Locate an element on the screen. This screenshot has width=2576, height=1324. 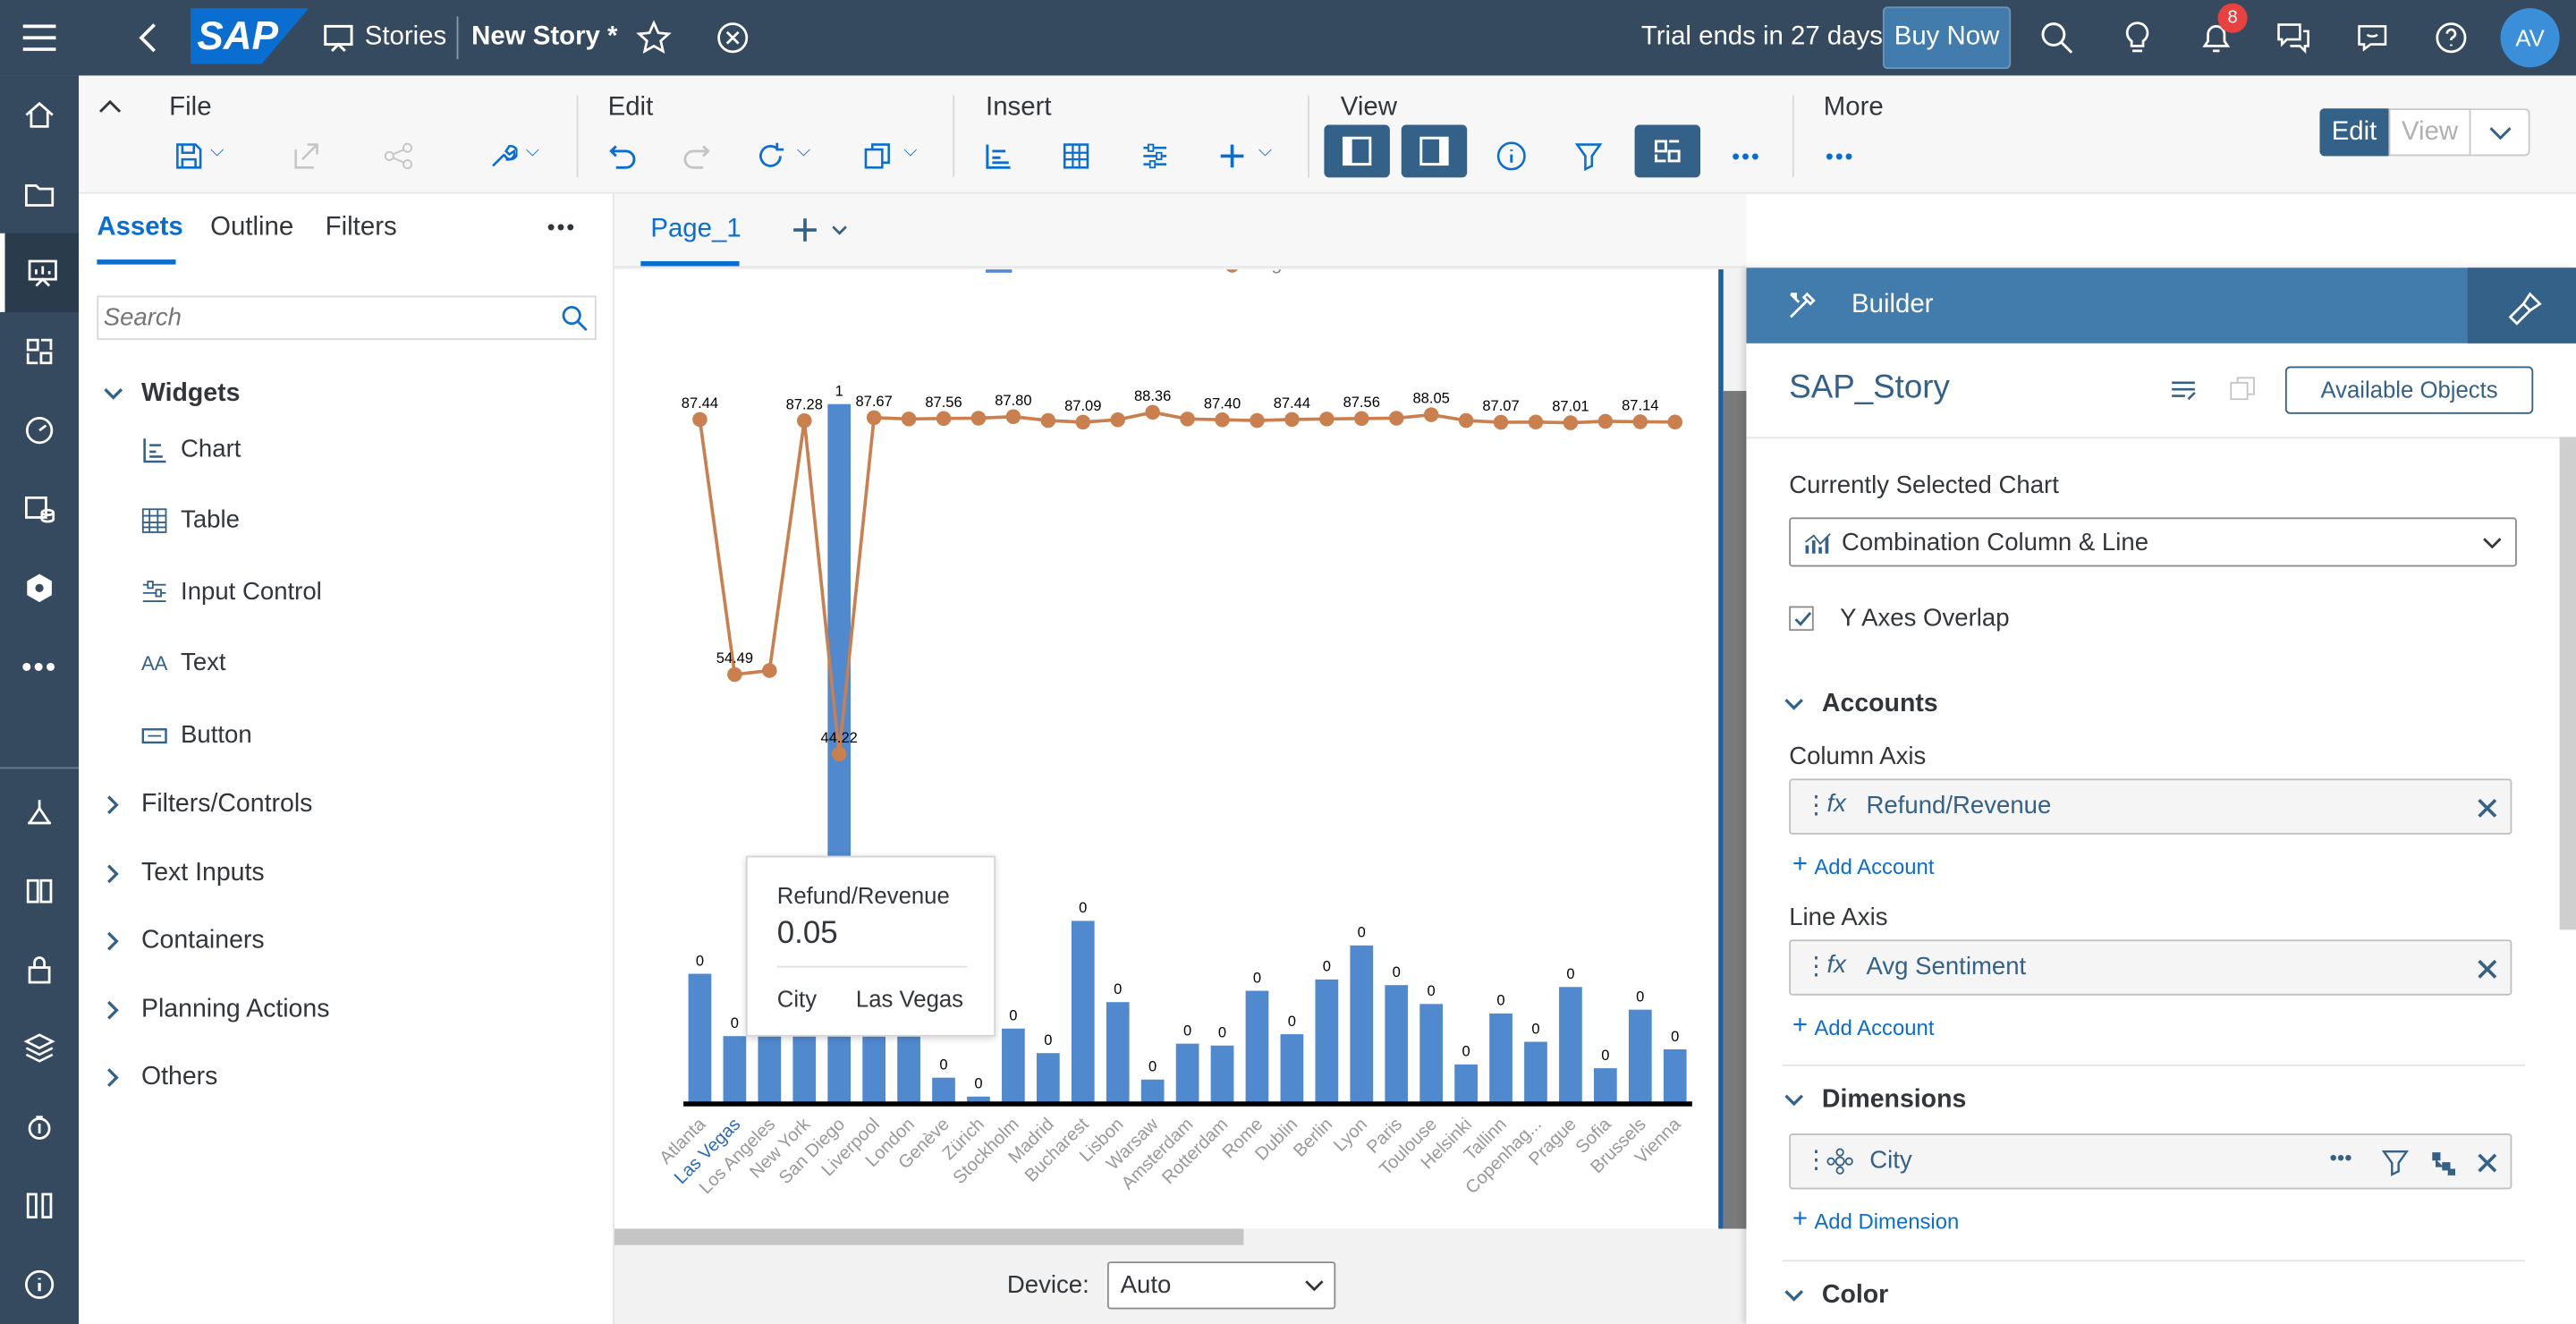
more-overflow-icon: ••• is located at coordinates (1840, 156).